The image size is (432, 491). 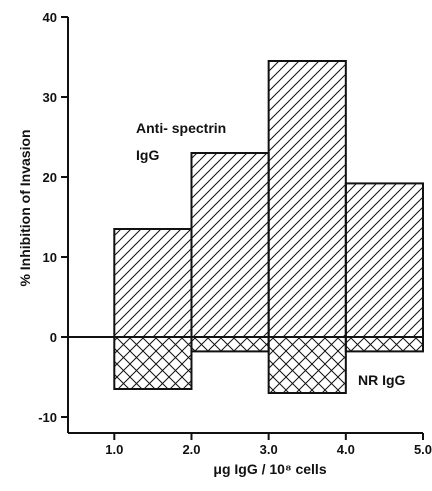 I want to click on annotation-nr-igg: NR IgG, so click(x=382, y=380).